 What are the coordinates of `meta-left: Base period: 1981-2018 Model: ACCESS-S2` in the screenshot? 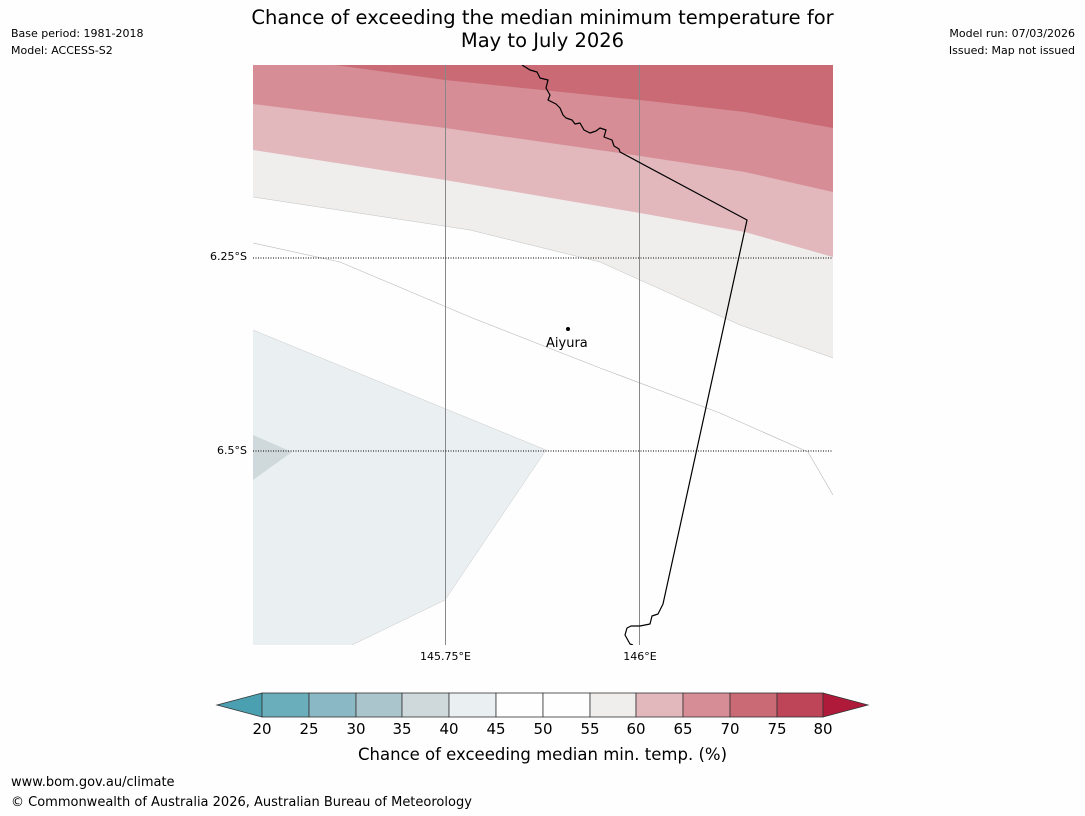 It's located at (77, 42).